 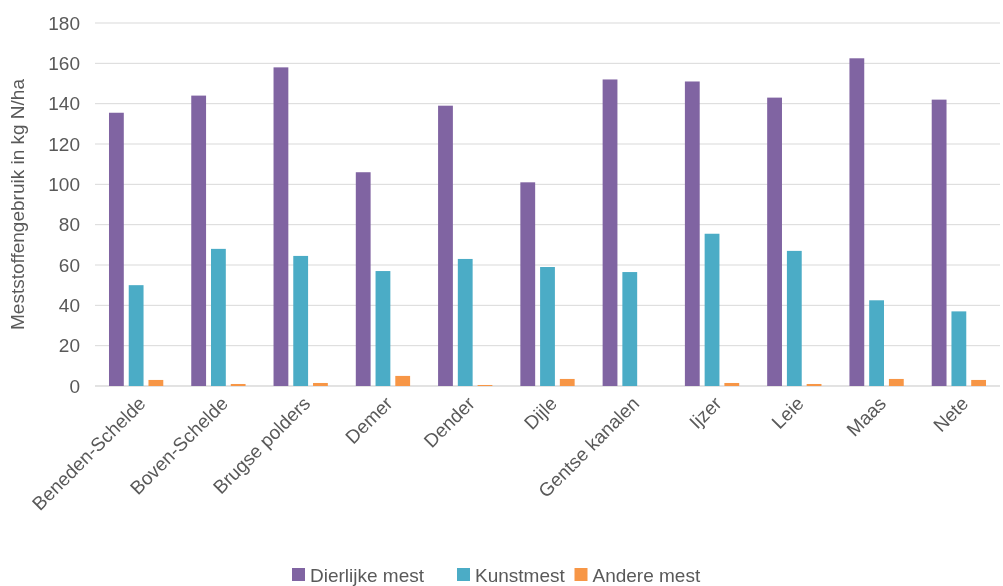 I want to click on legend-label: Dierlijke mest, so click(x=367, y=575).